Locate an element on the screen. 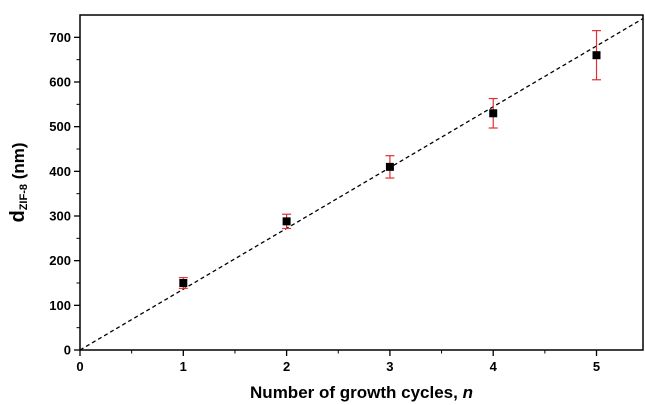 Image resolution: width=645 pixels, height=405 pixels. x-tick-label: 2 is located at coordinates (286, 366).